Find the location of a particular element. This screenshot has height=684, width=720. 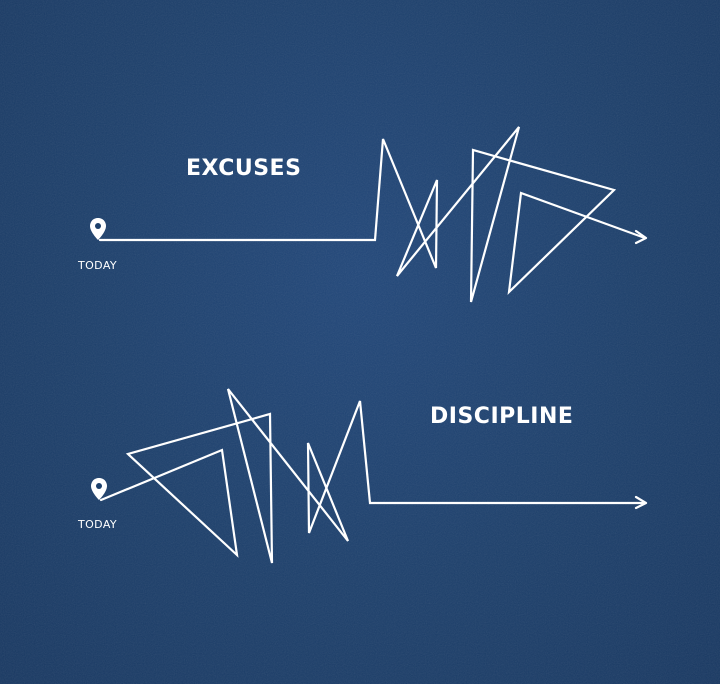

excuses-title: EXCUSES is located at coordinates (244, 168).